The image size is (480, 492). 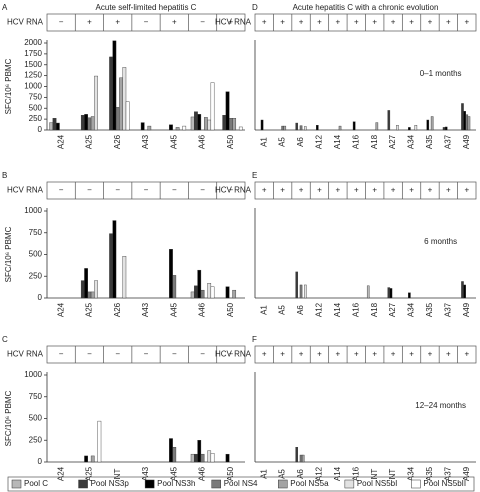 What do you see at coordinates (173, 141) in the screenshot?
I see `x-tick-label: A45` at bounding box center [173, 141].